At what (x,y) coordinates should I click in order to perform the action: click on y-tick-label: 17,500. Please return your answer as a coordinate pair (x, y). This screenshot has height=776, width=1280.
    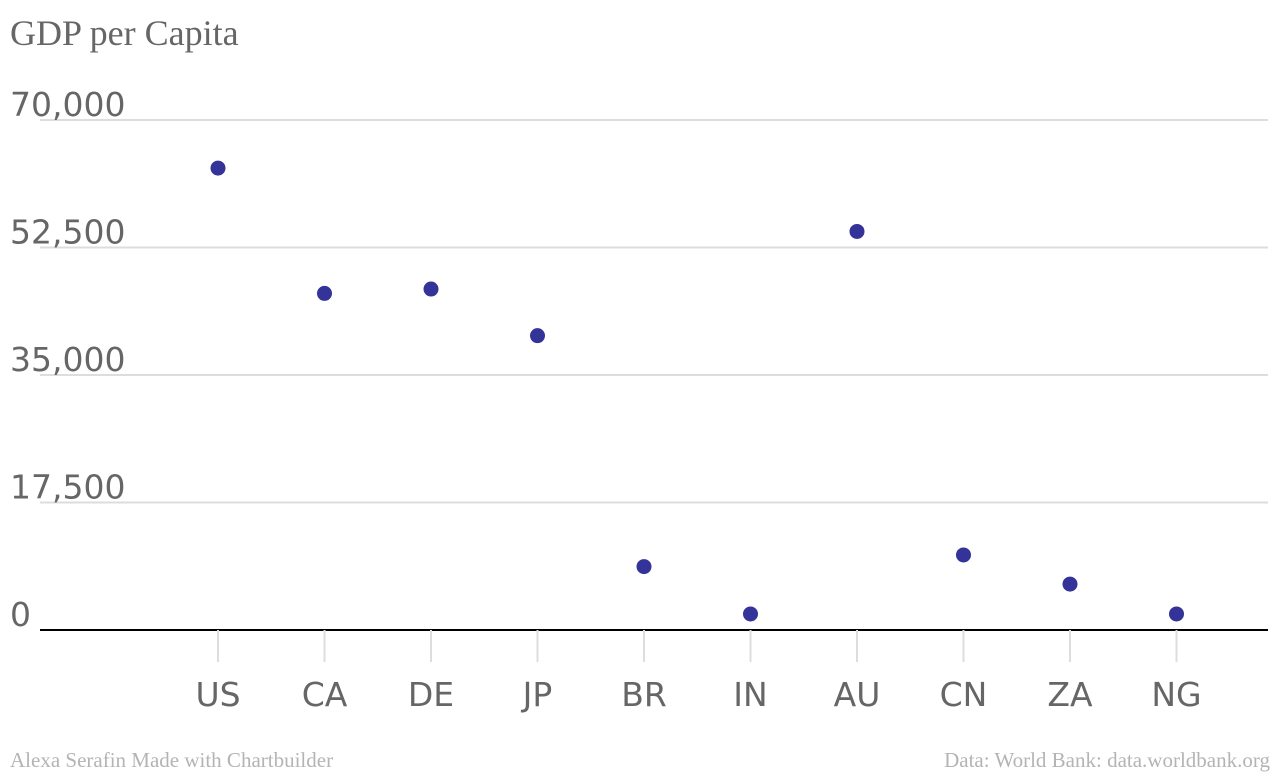
    Looking at the image, I should click on (67, 487).